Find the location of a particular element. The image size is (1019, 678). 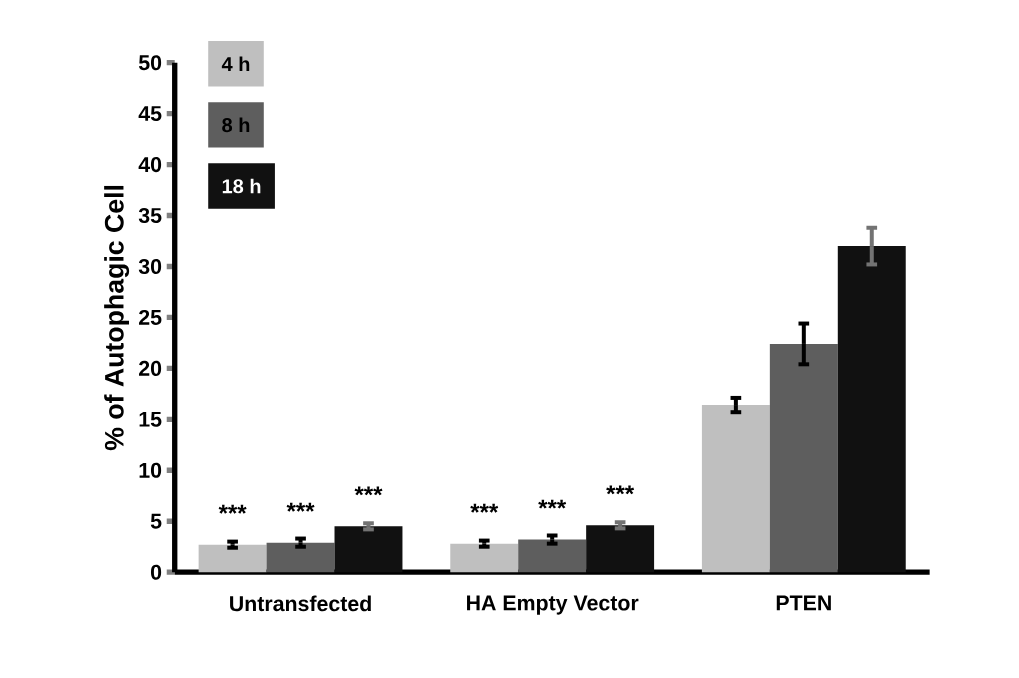

y-tick-label: 50 is located at coordinates (150, 63).